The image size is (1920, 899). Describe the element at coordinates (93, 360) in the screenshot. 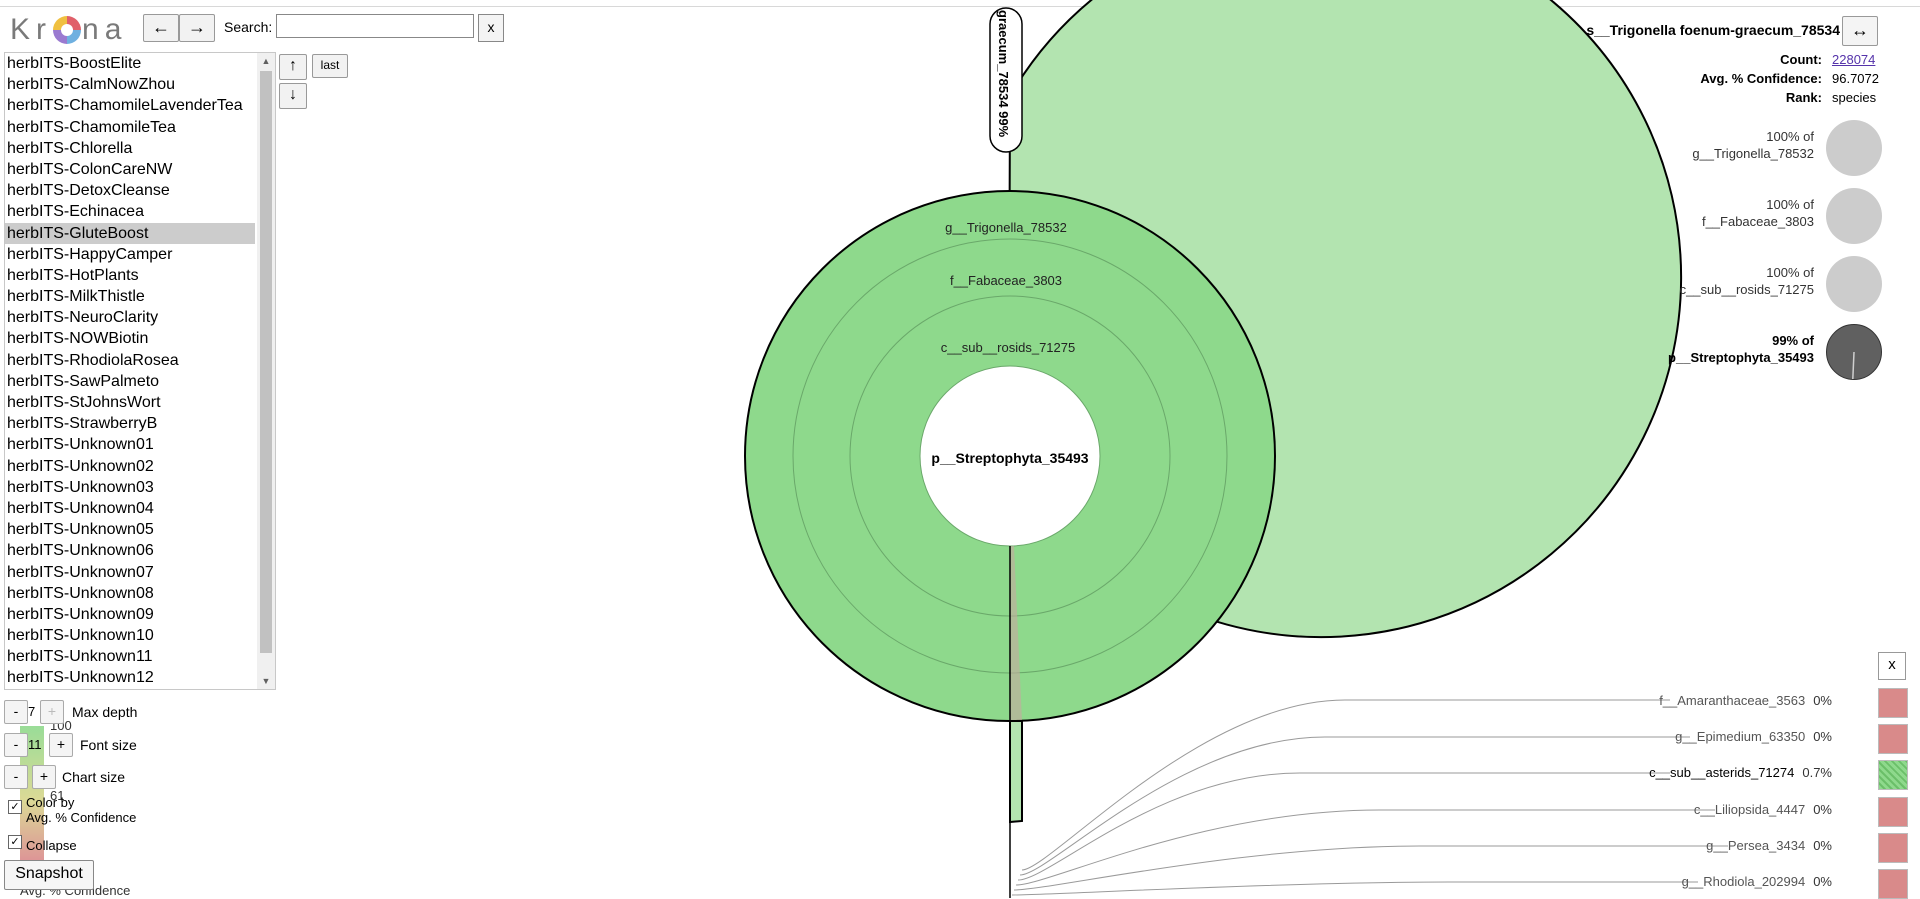

I see `dataset-item: herbITS-RhodiolaRosea` at that location.